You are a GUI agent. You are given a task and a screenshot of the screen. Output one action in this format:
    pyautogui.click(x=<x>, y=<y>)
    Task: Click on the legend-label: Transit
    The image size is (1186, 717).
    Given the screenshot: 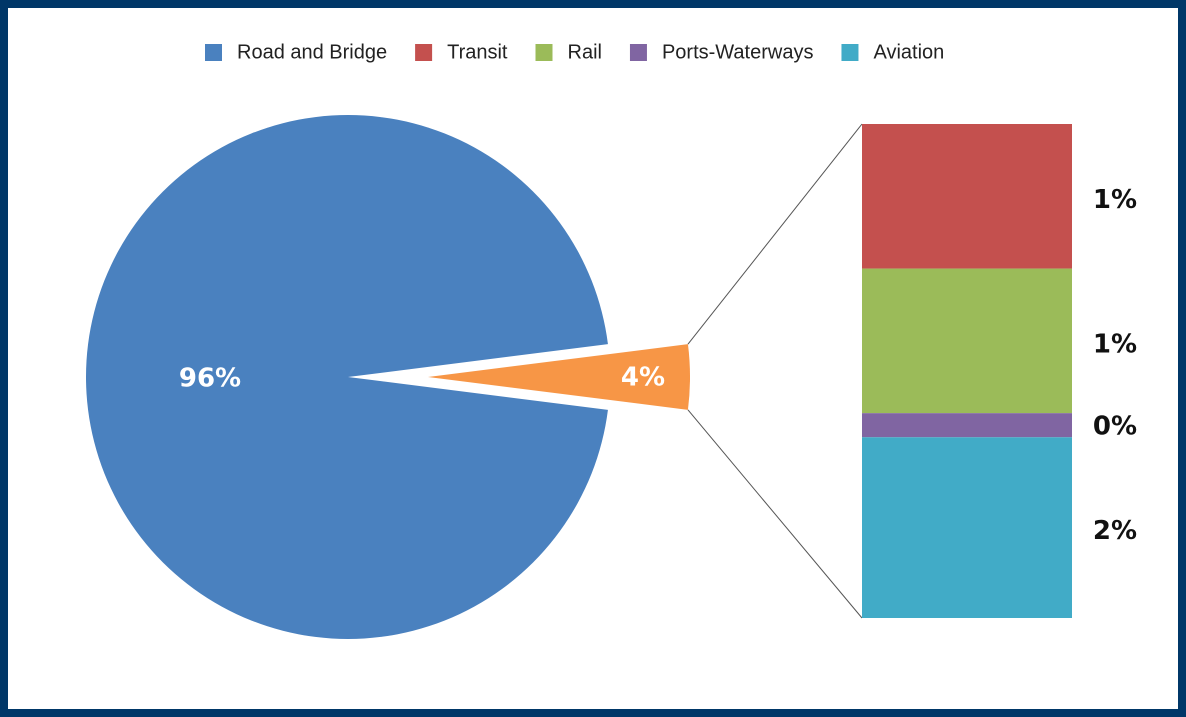 What is the action you would take?
    pyautogui.click(x=477, y=52)
    